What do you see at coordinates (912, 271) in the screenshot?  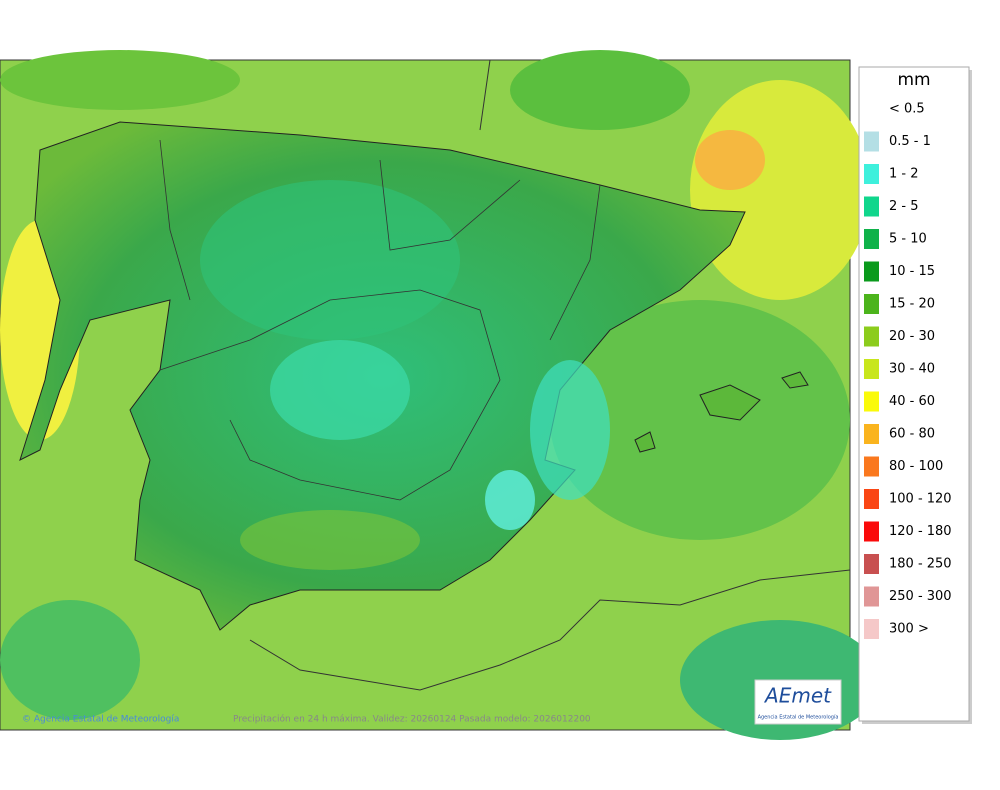 I see `legend-label: 10 - 15` at bounding box center [912, 271].